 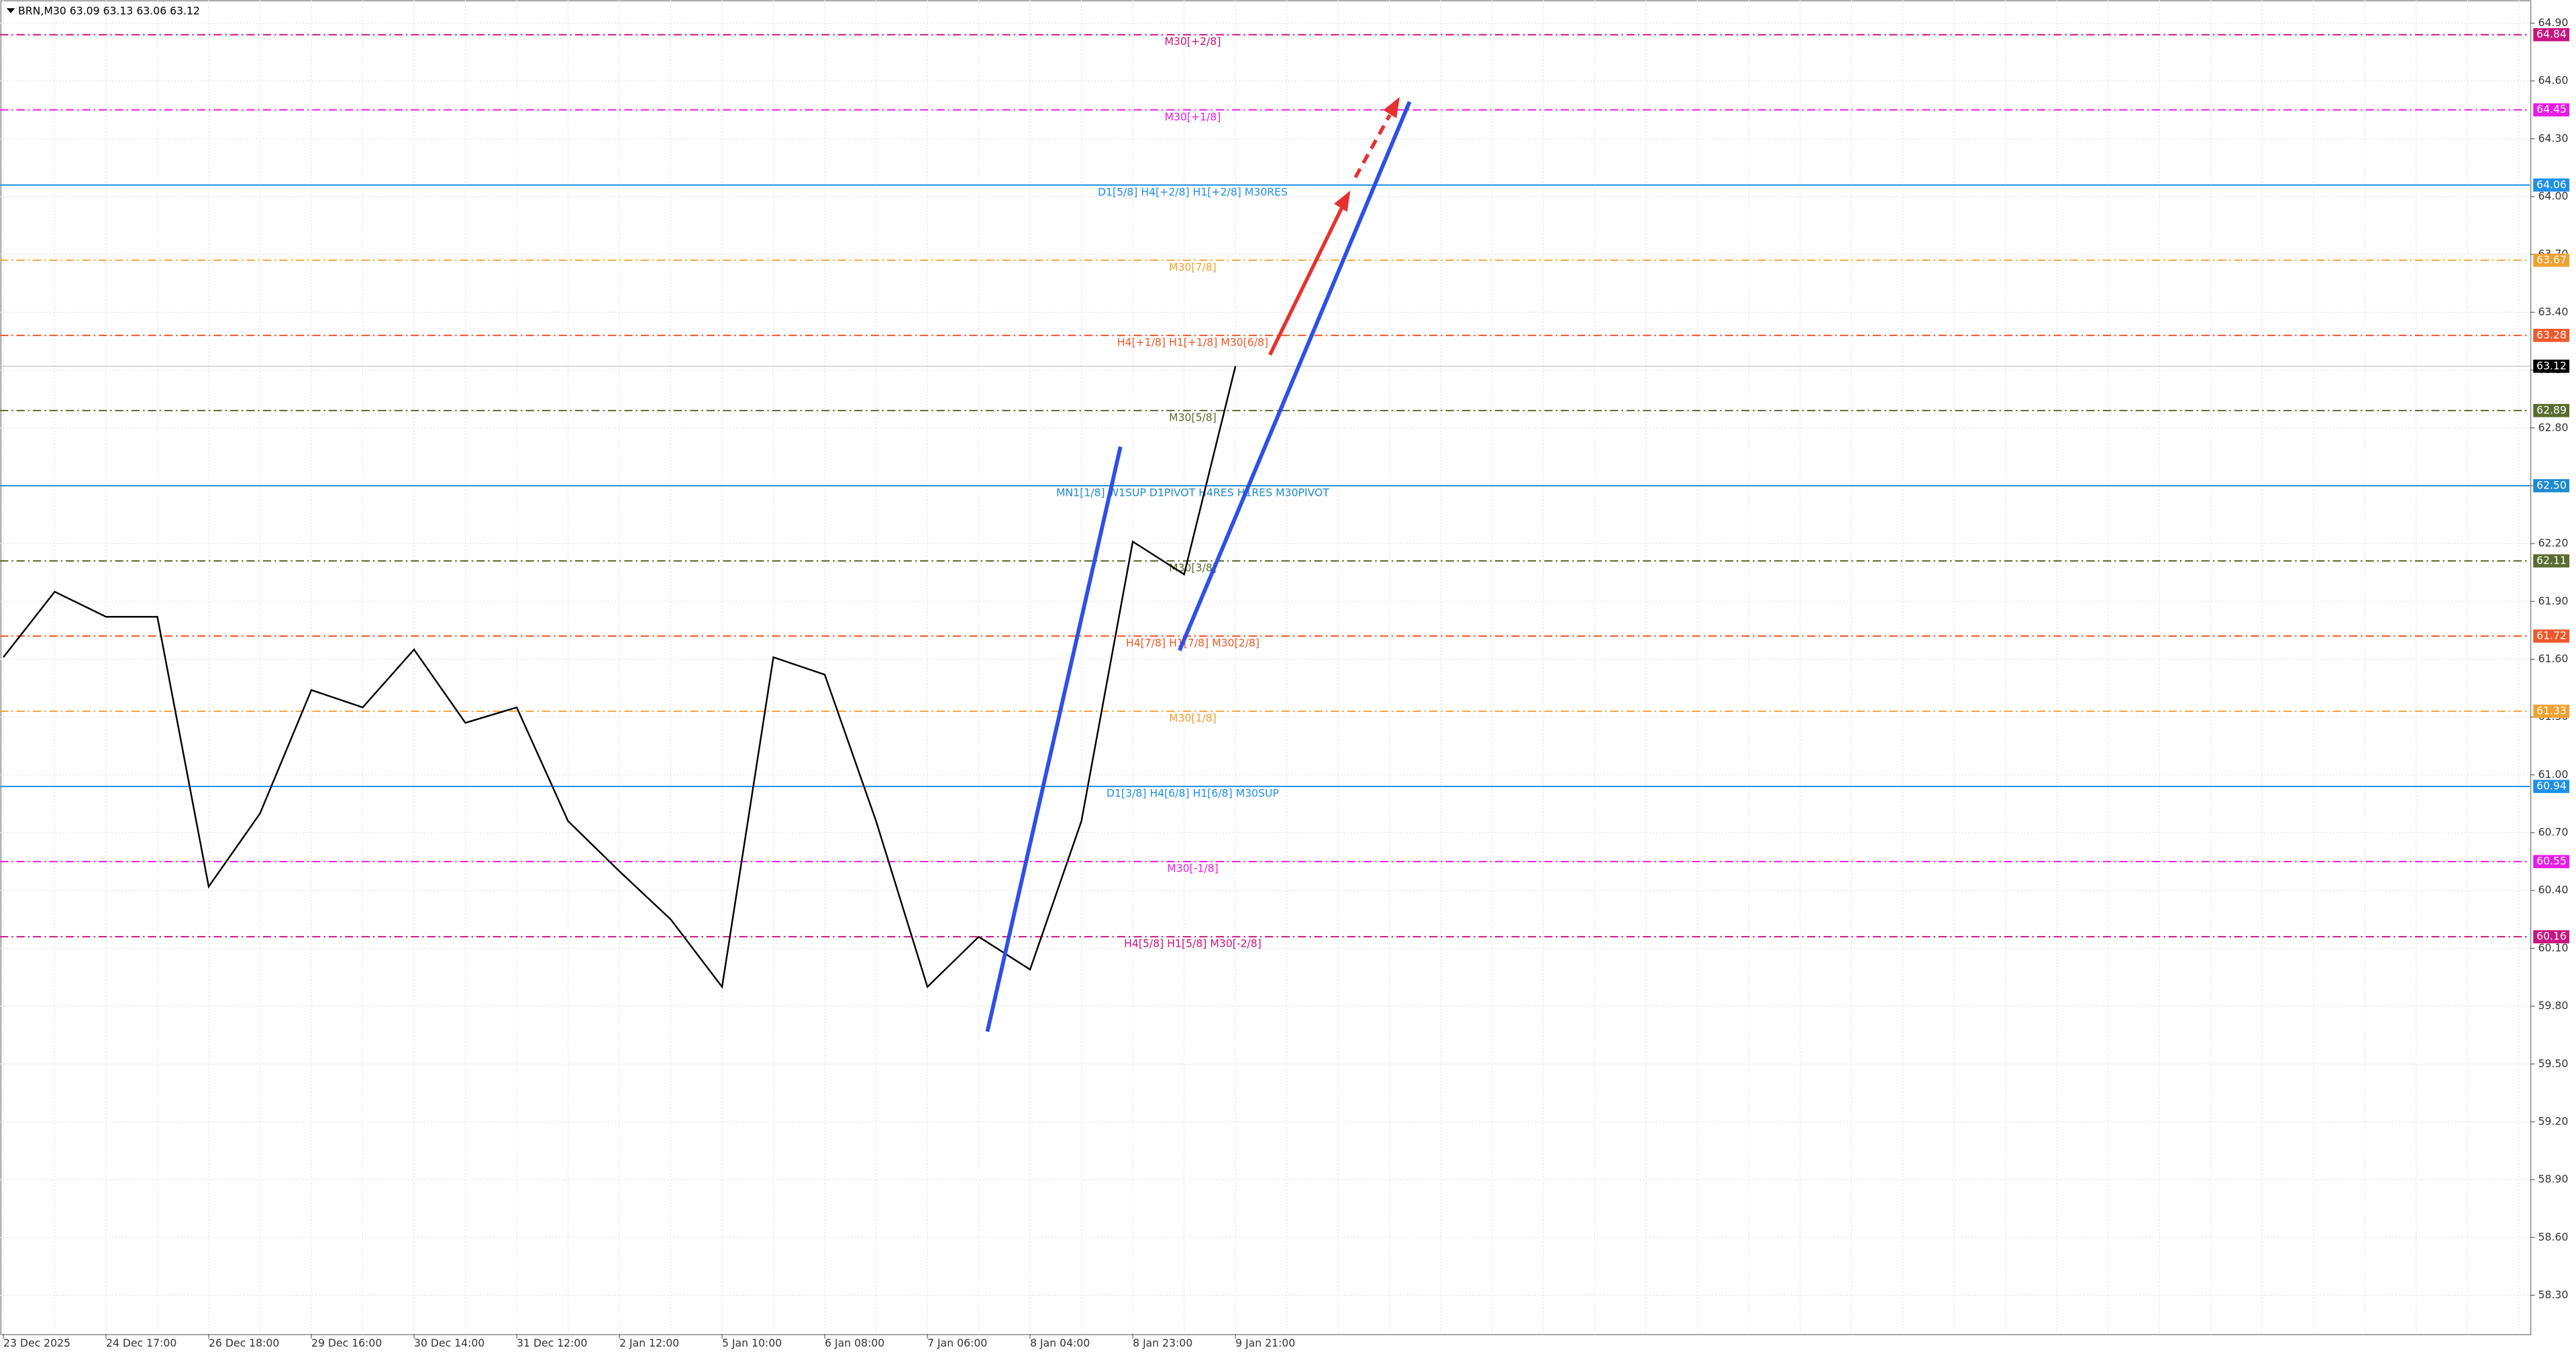 I want to click on level-label: D1[3/8] H4[6/8] H1[6/8] M30SUP, so click(x=1192, y=793).